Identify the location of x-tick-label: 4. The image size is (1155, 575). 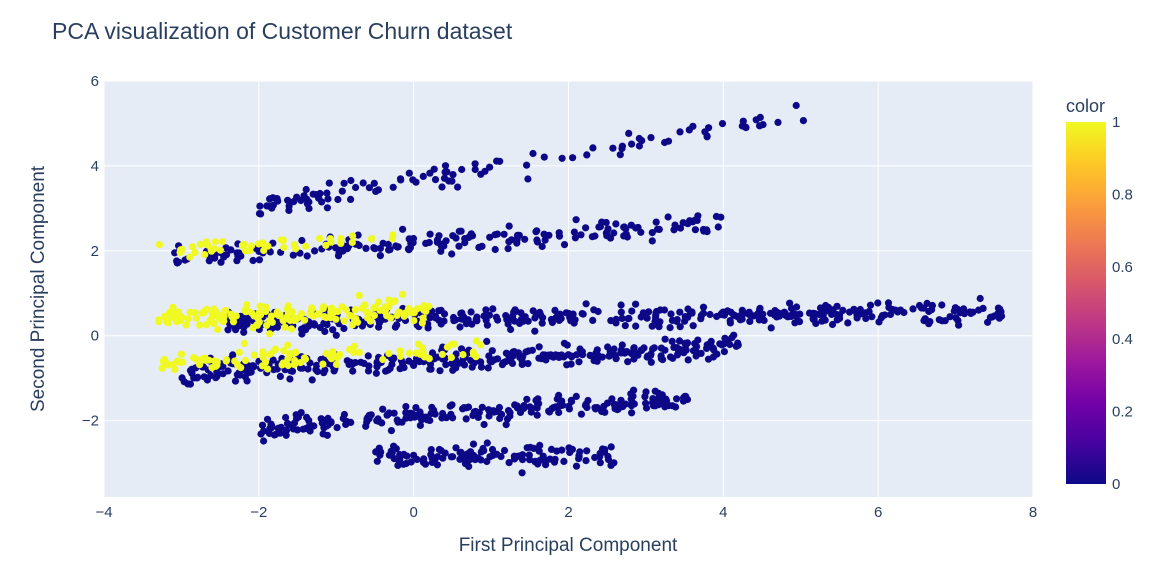
(723, 512).